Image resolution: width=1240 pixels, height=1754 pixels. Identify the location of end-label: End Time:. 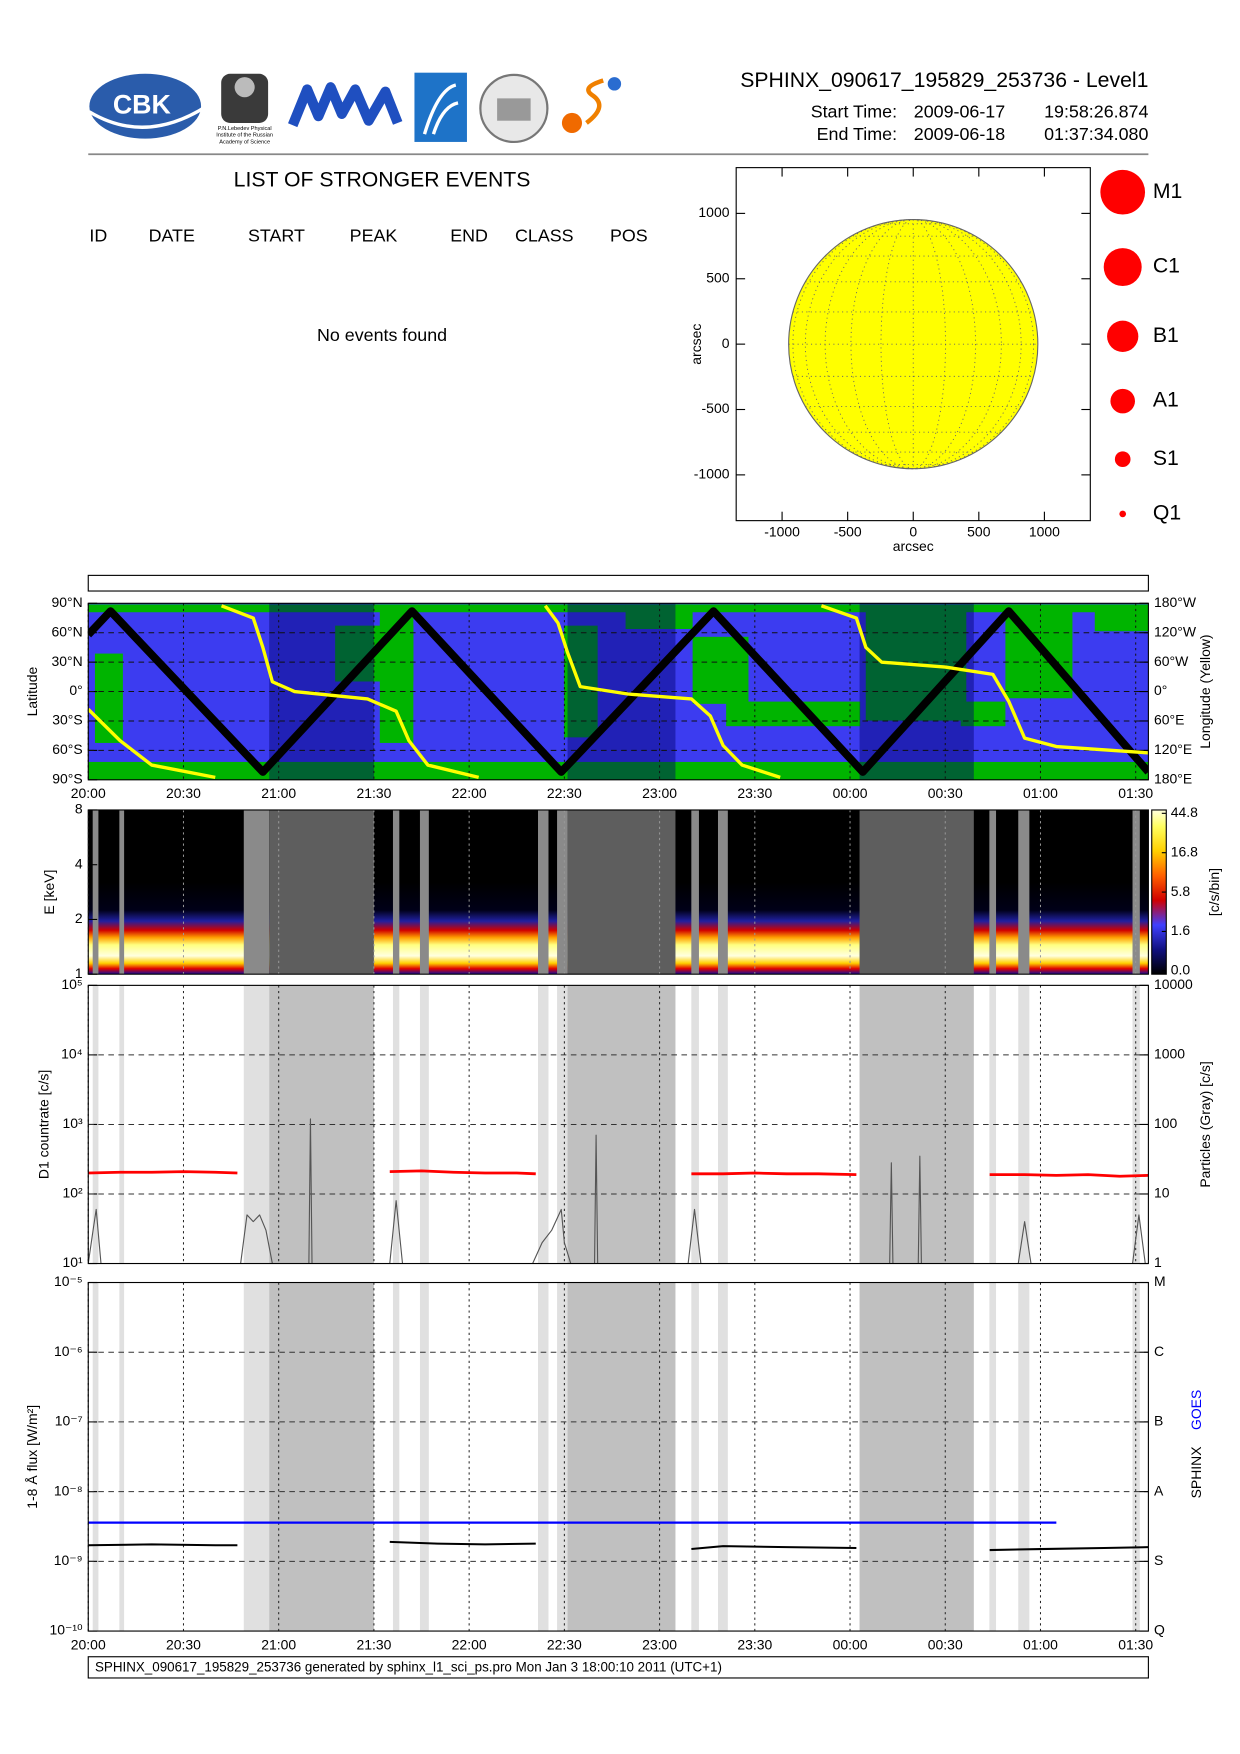
(857, 134).